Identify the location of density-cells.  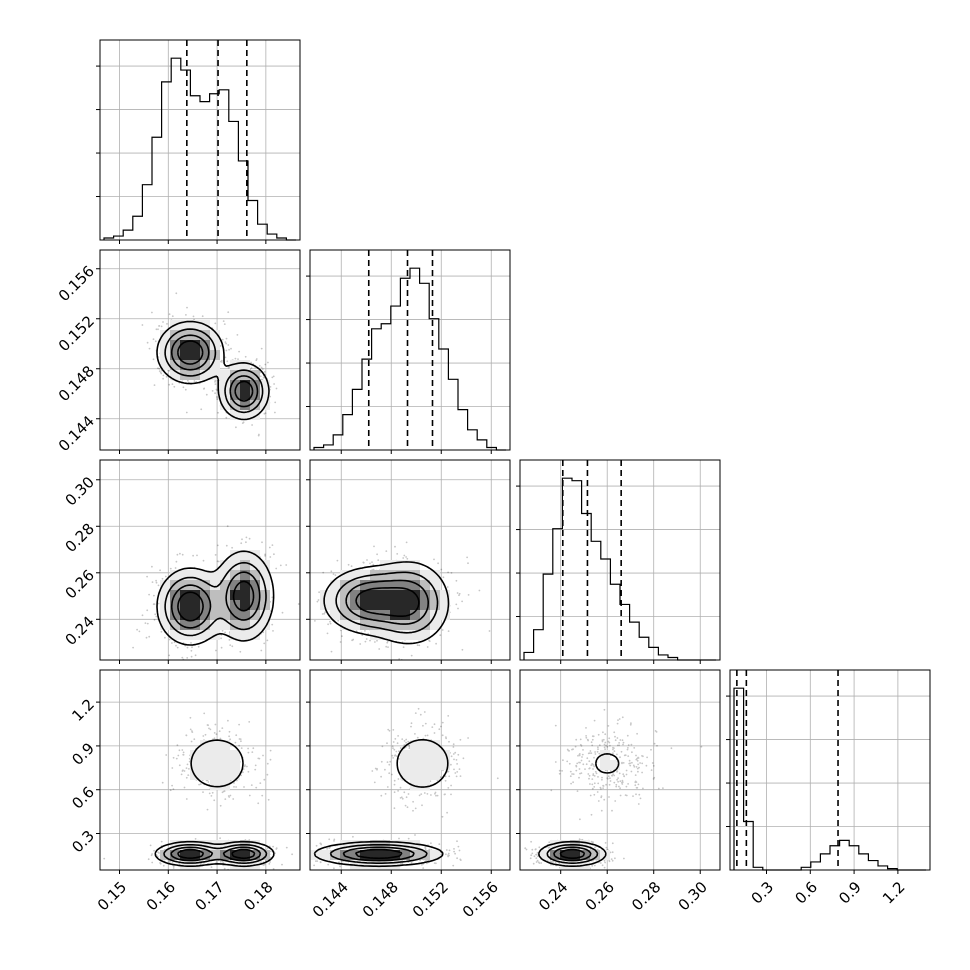
(215, 370).